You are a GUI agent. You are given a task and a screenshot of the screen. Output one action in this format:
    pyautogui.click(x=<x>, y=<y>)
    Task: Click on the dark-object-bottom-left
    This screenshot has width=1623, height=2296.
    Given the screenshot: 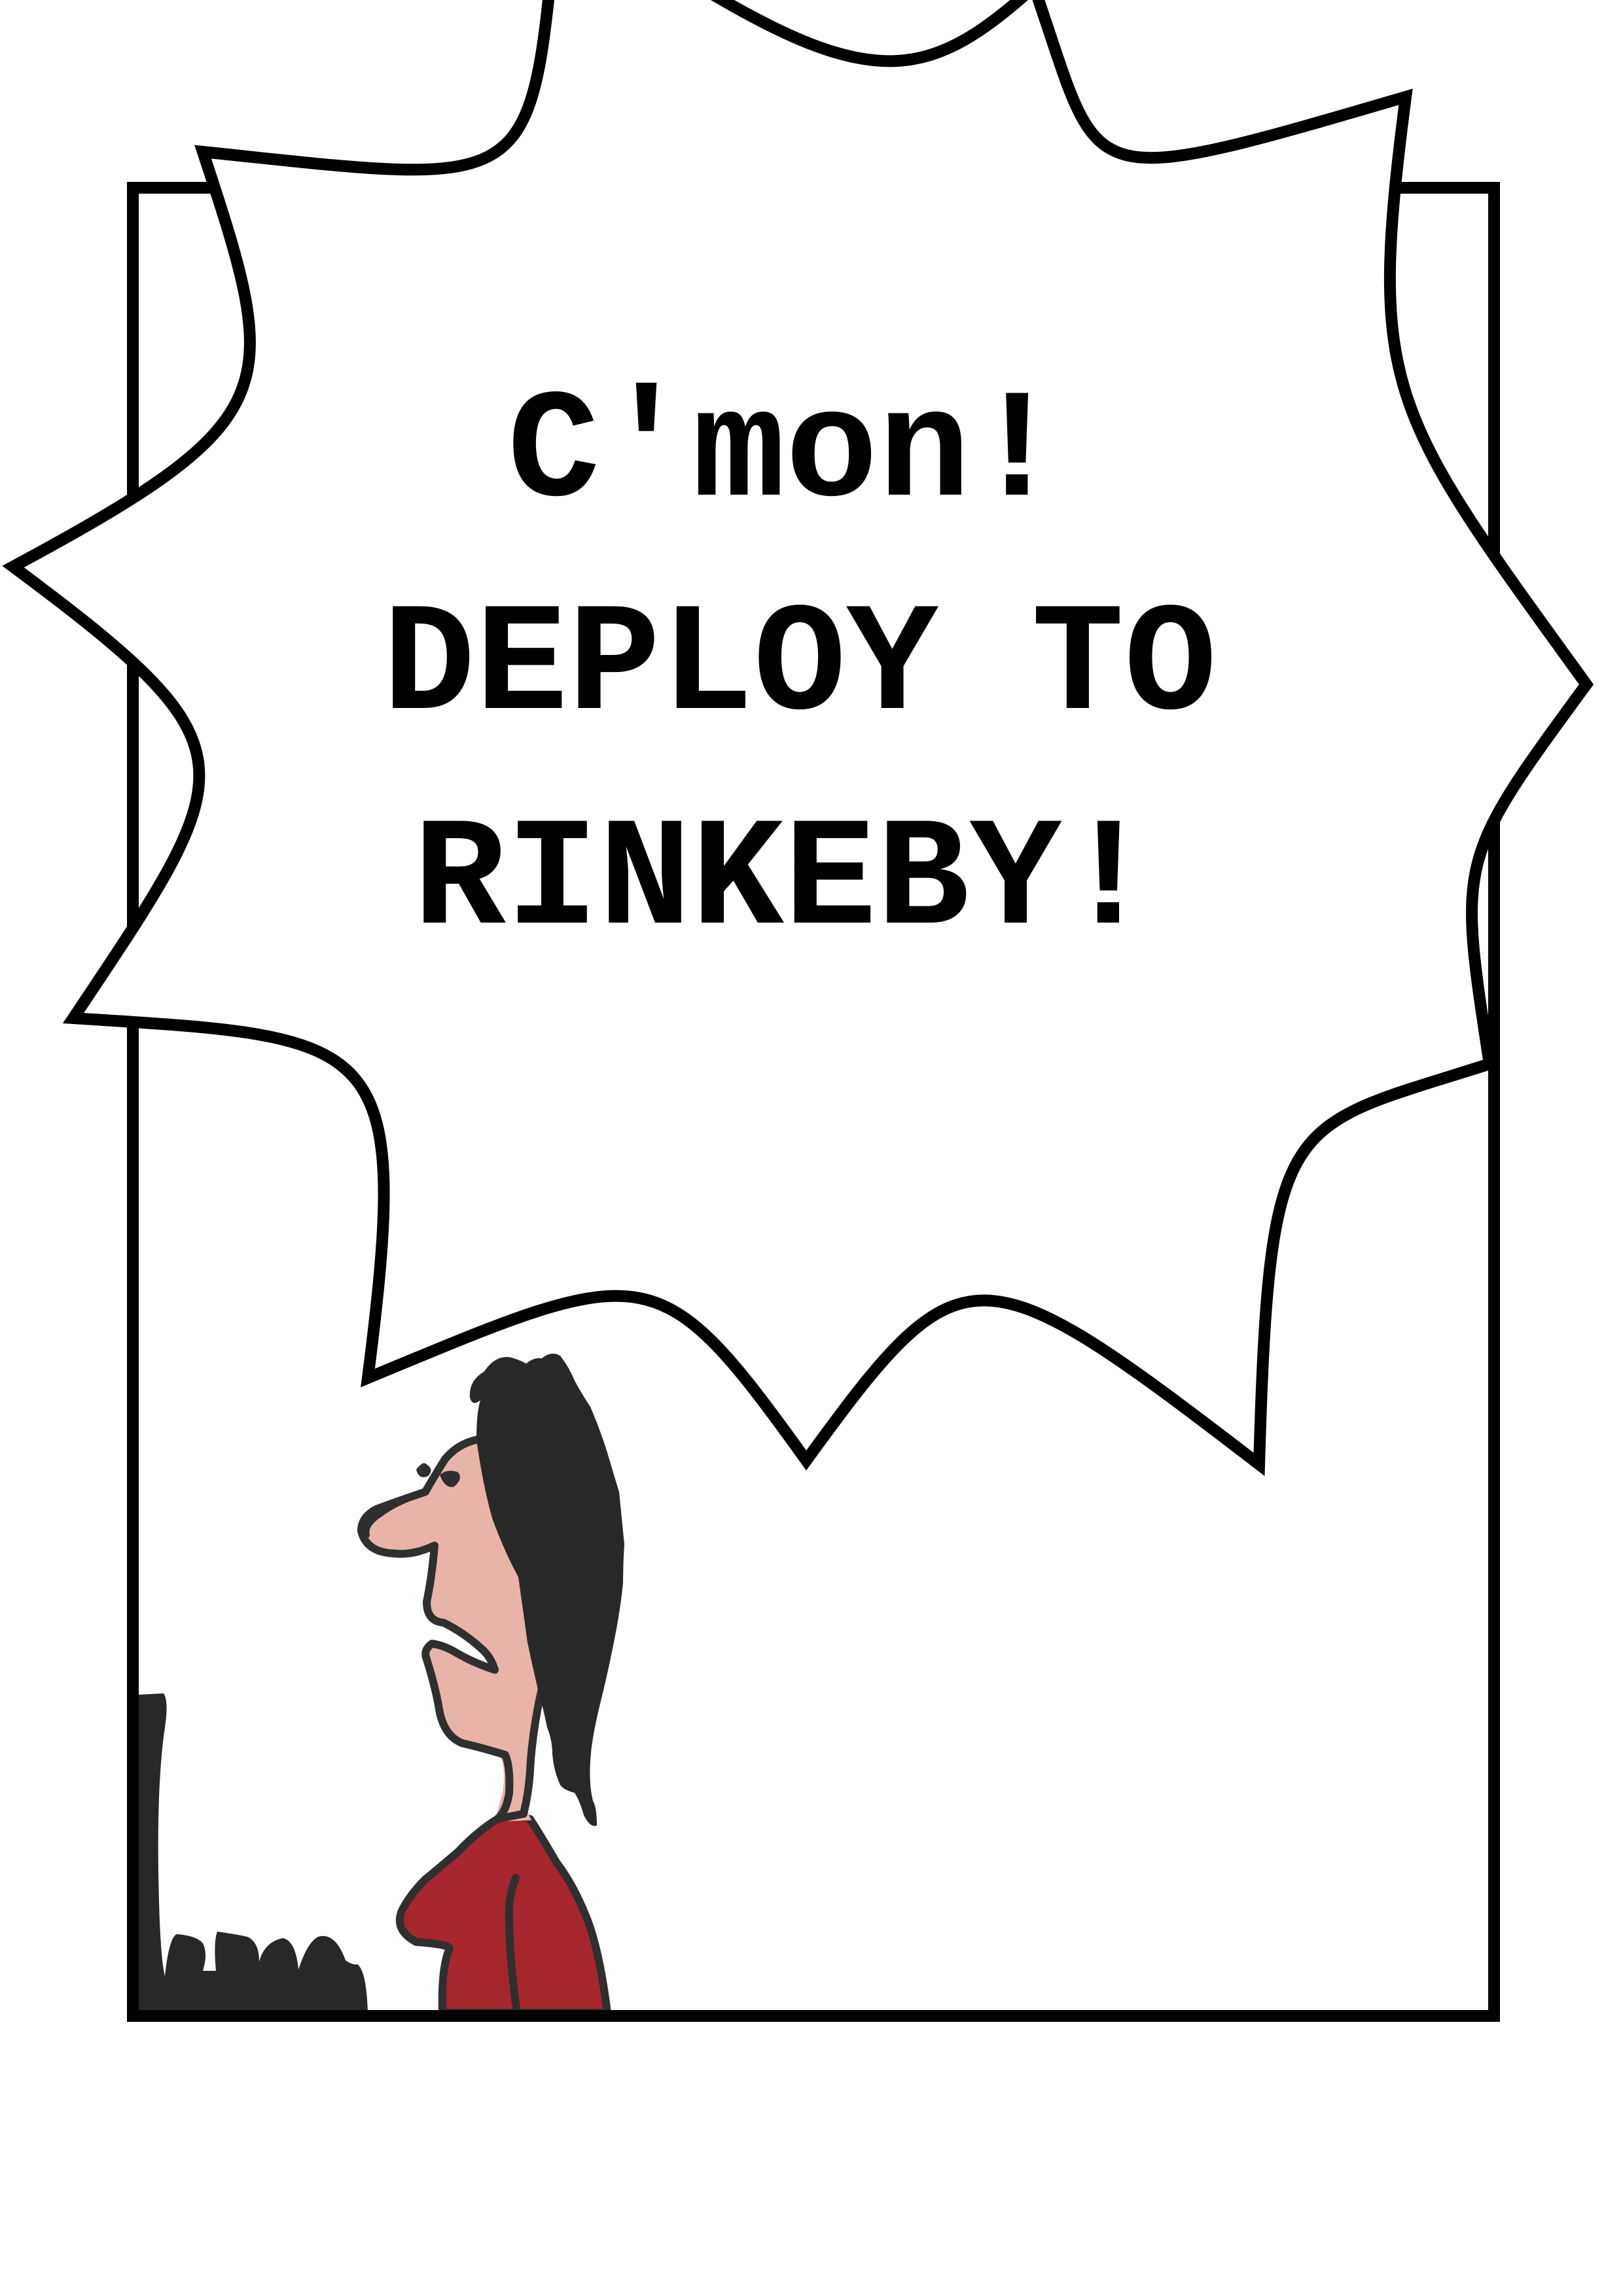 What is the action you would take?
    pyautogui.click(x=253, y=1851)
    